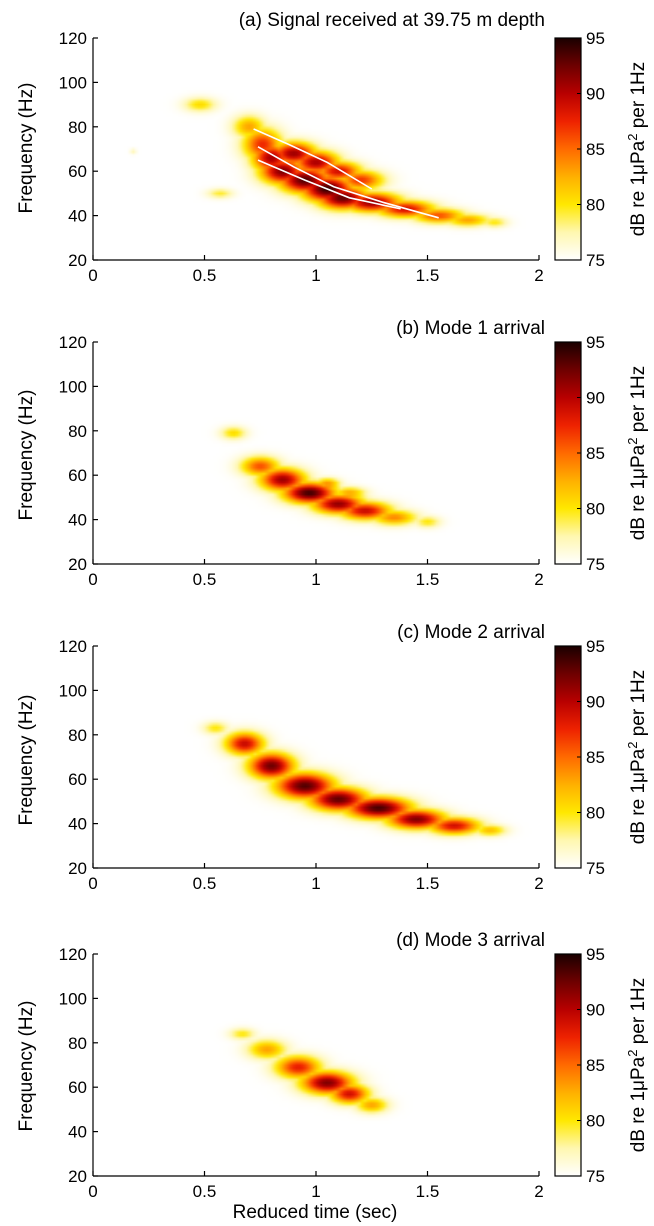 The width and height of the screenshot is (654, 1226). I want to click on panel-title: (d) Mode 3 arrival, so click(470, 940).